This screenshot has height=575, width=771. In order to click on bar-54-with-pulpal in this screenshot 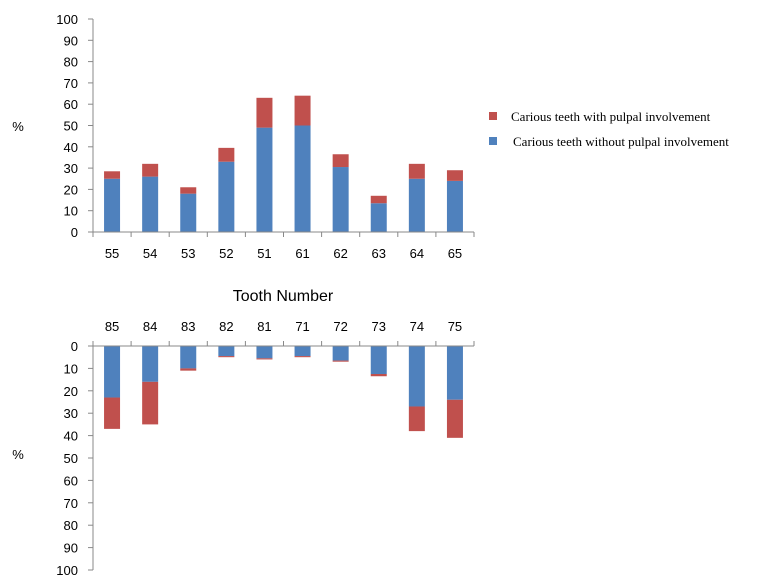, I will do `click(150, 170)`.